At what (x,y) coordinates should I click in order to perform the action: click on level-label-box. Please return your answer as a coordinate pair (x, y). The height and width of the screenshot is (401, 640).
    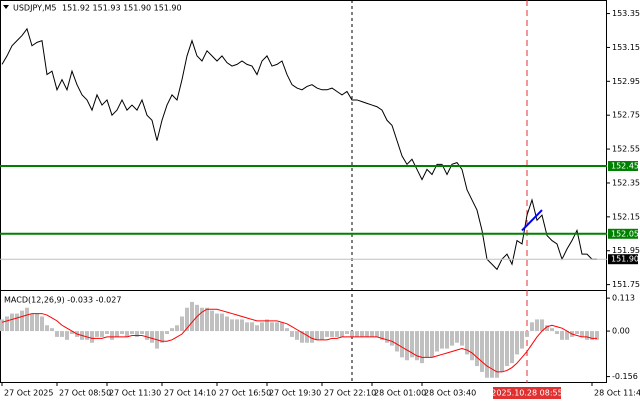
    Looking at the image, I should click on (623, 233).